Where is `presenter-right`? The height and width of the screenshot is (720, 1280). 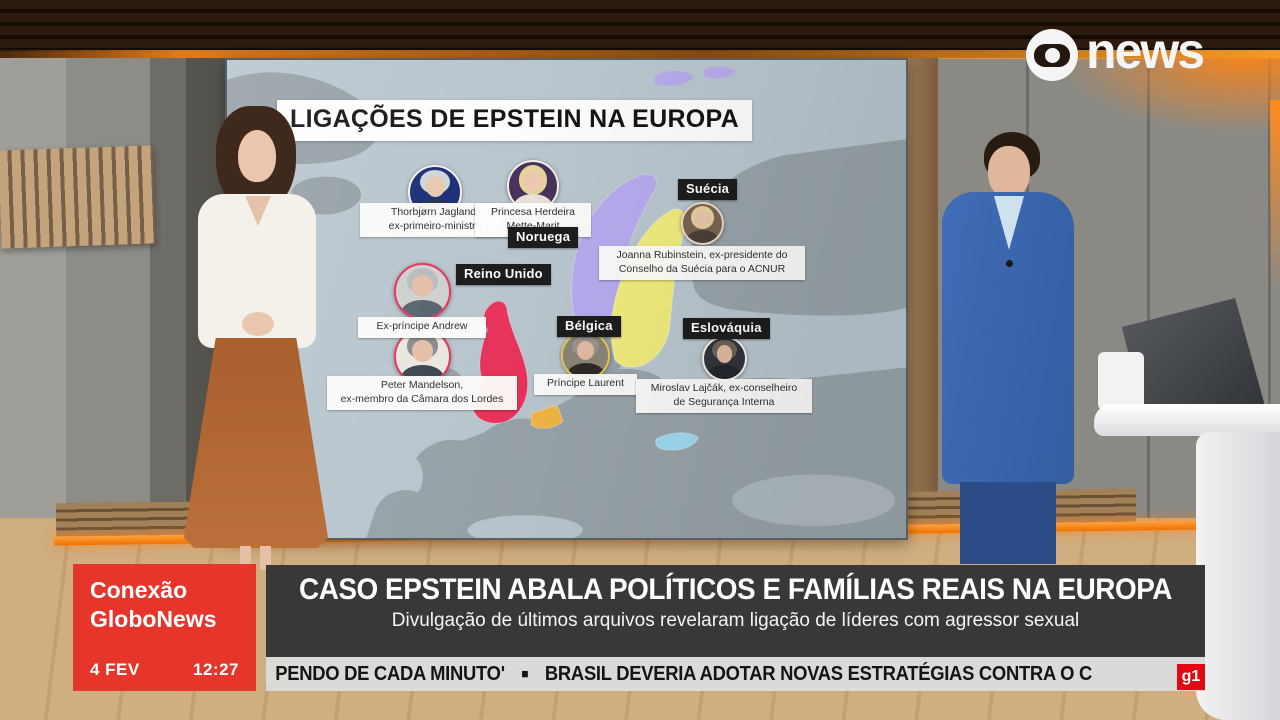
presenter-right is located at coordinates (1013, 348).